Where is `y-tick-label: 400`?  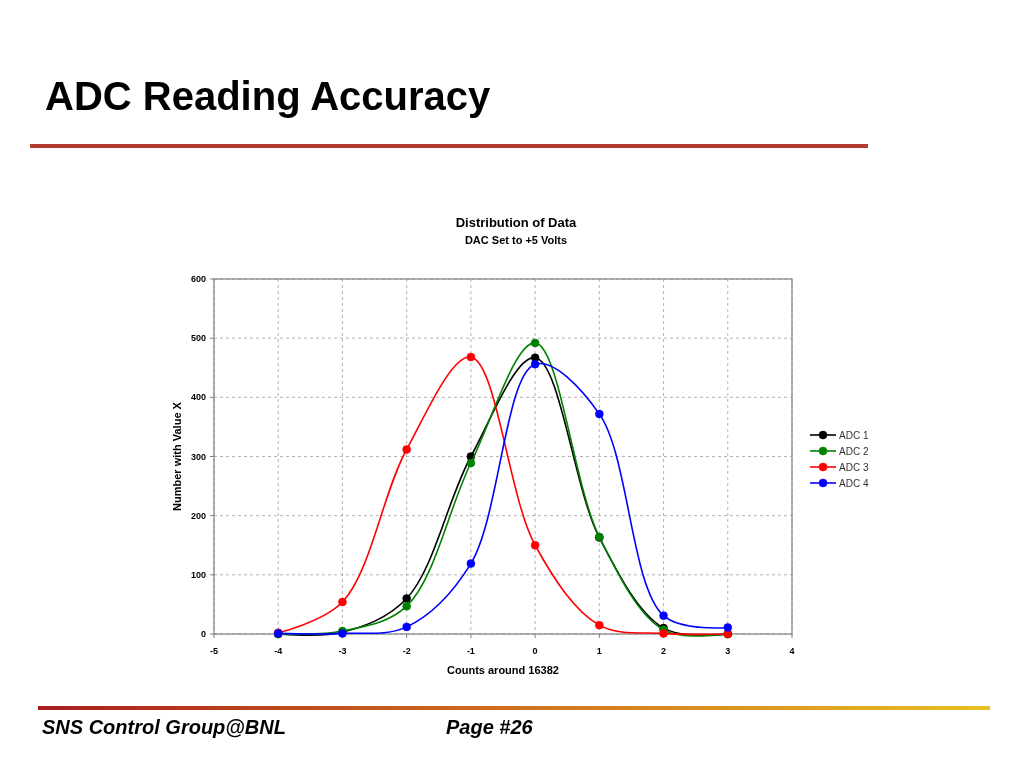 y-tick-label: 400 is located at coordinates (198, 397).